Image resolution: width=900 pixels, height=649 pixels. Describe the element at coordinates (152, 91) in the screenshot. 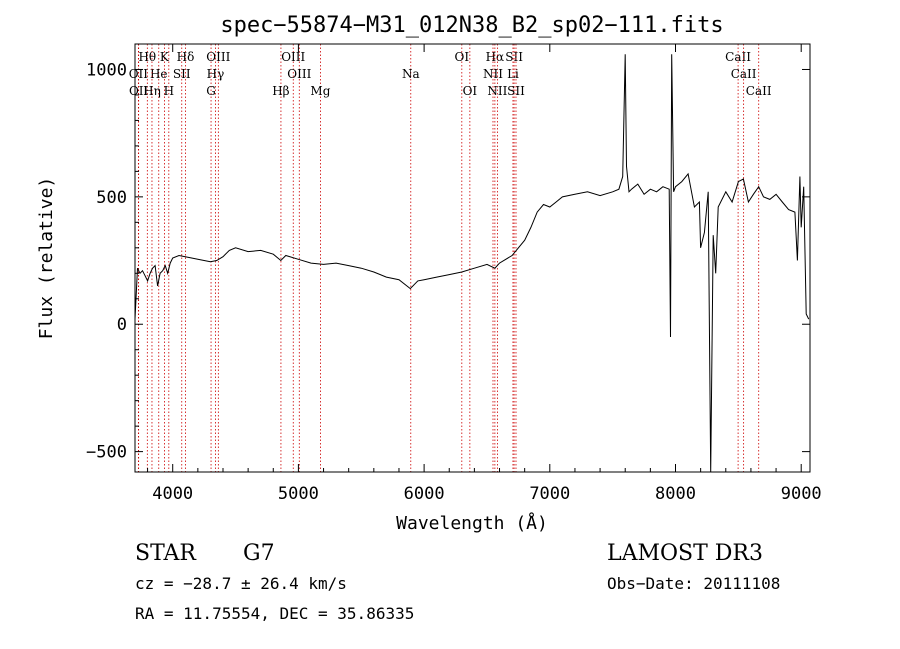

I see `line-marker-label: Hη` at that location.